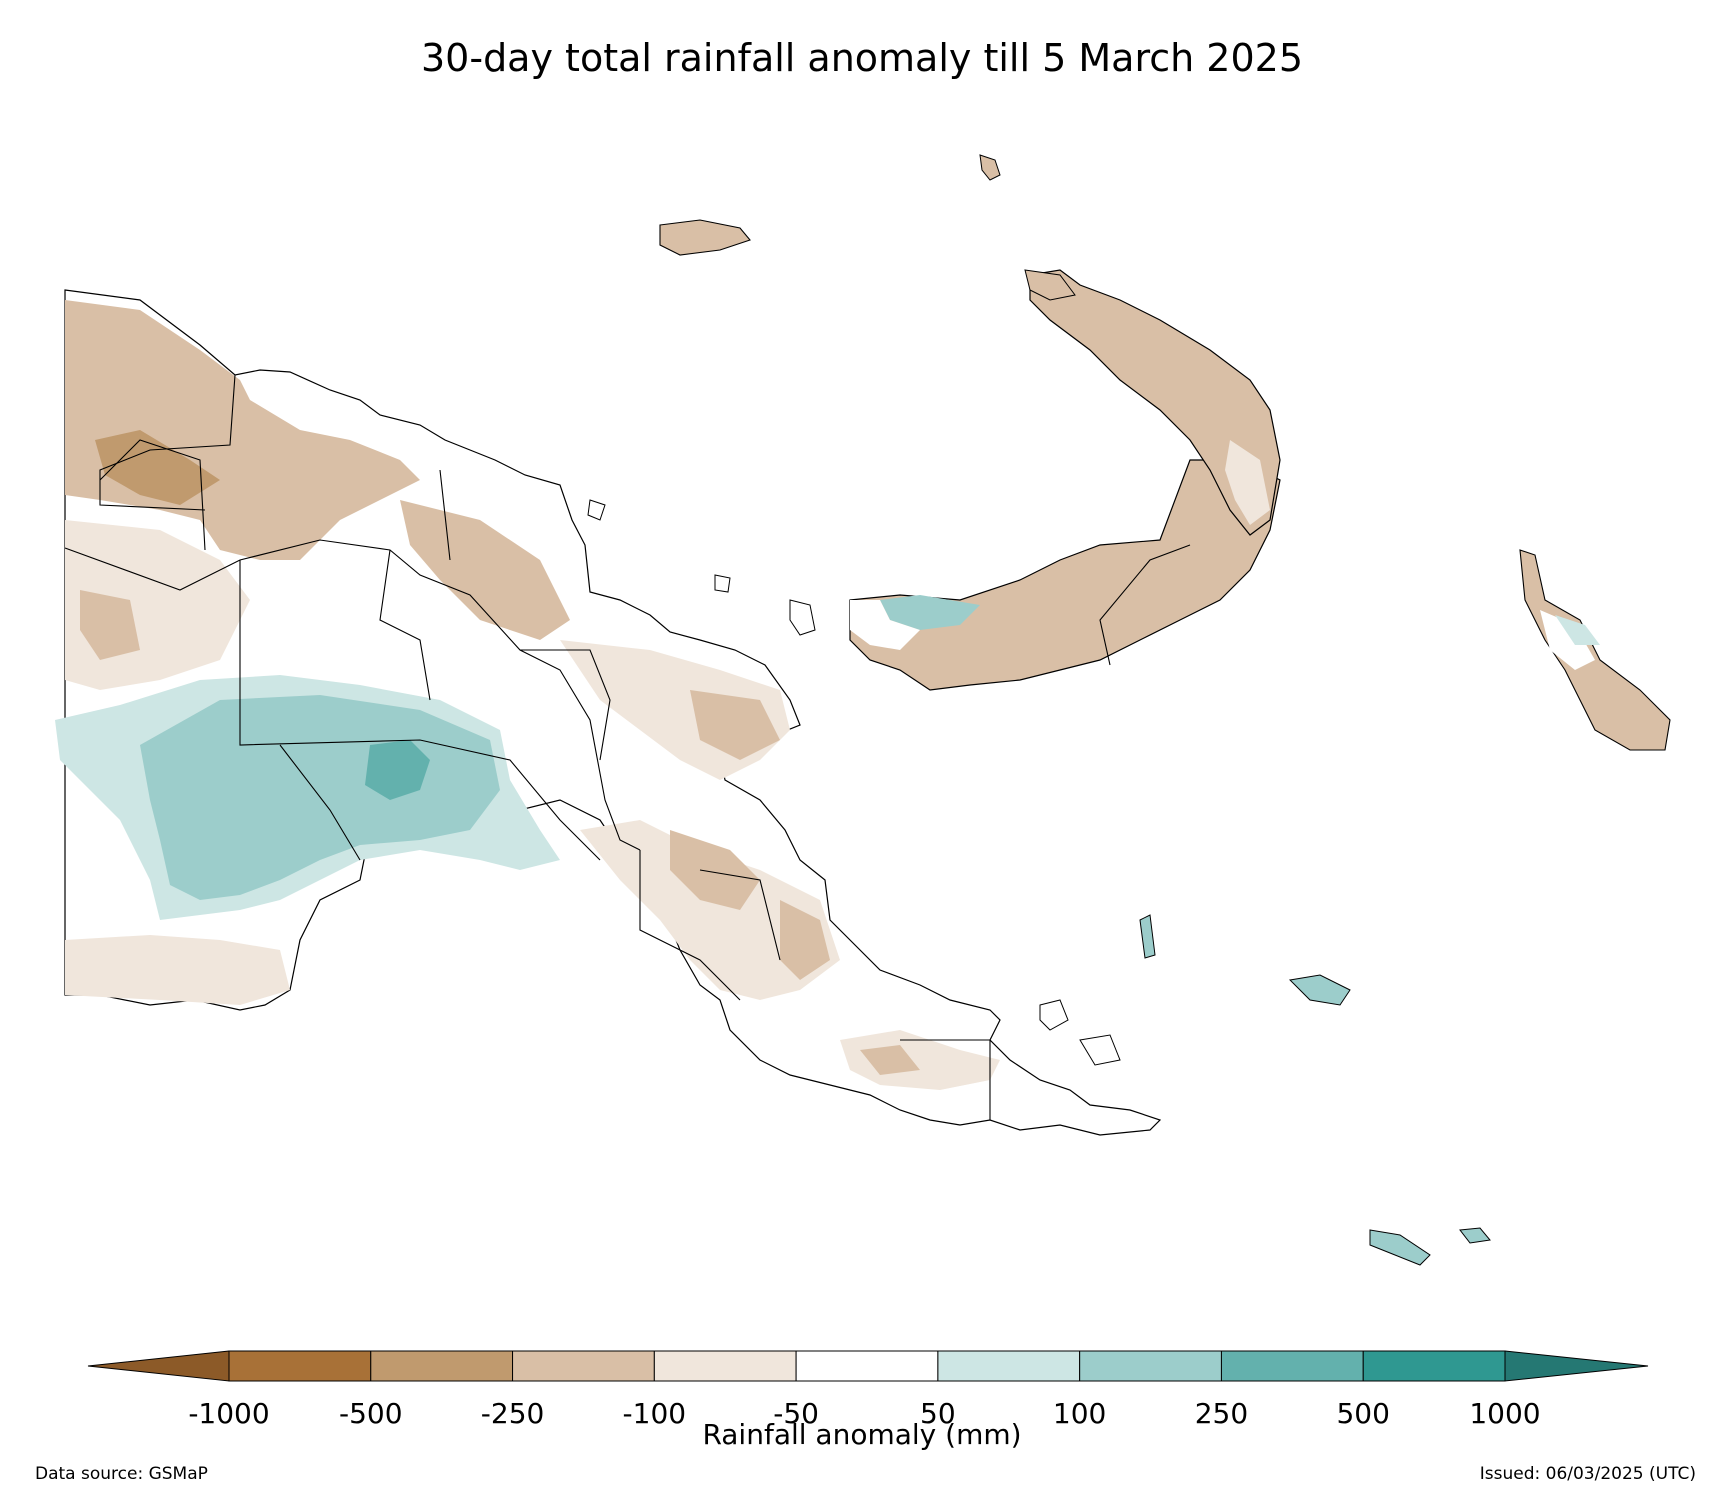 The width and height of the screenshot is (1724, 1494). I want to click on colorbar-tick-label: 250, so click(1221, 1413).